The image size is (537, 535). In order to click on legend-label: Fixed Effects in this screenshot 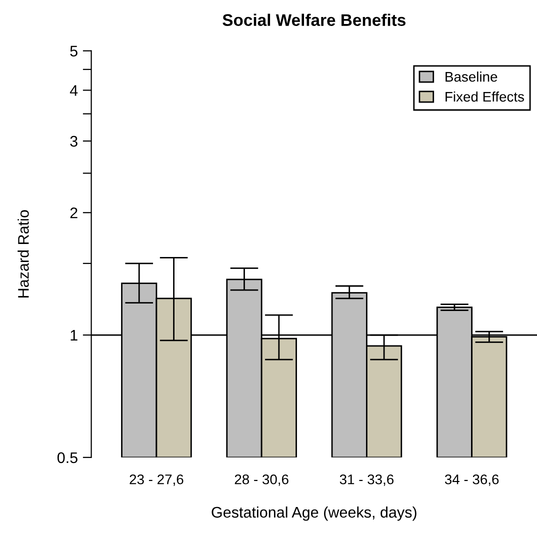, I will do `click(485, 96)`.